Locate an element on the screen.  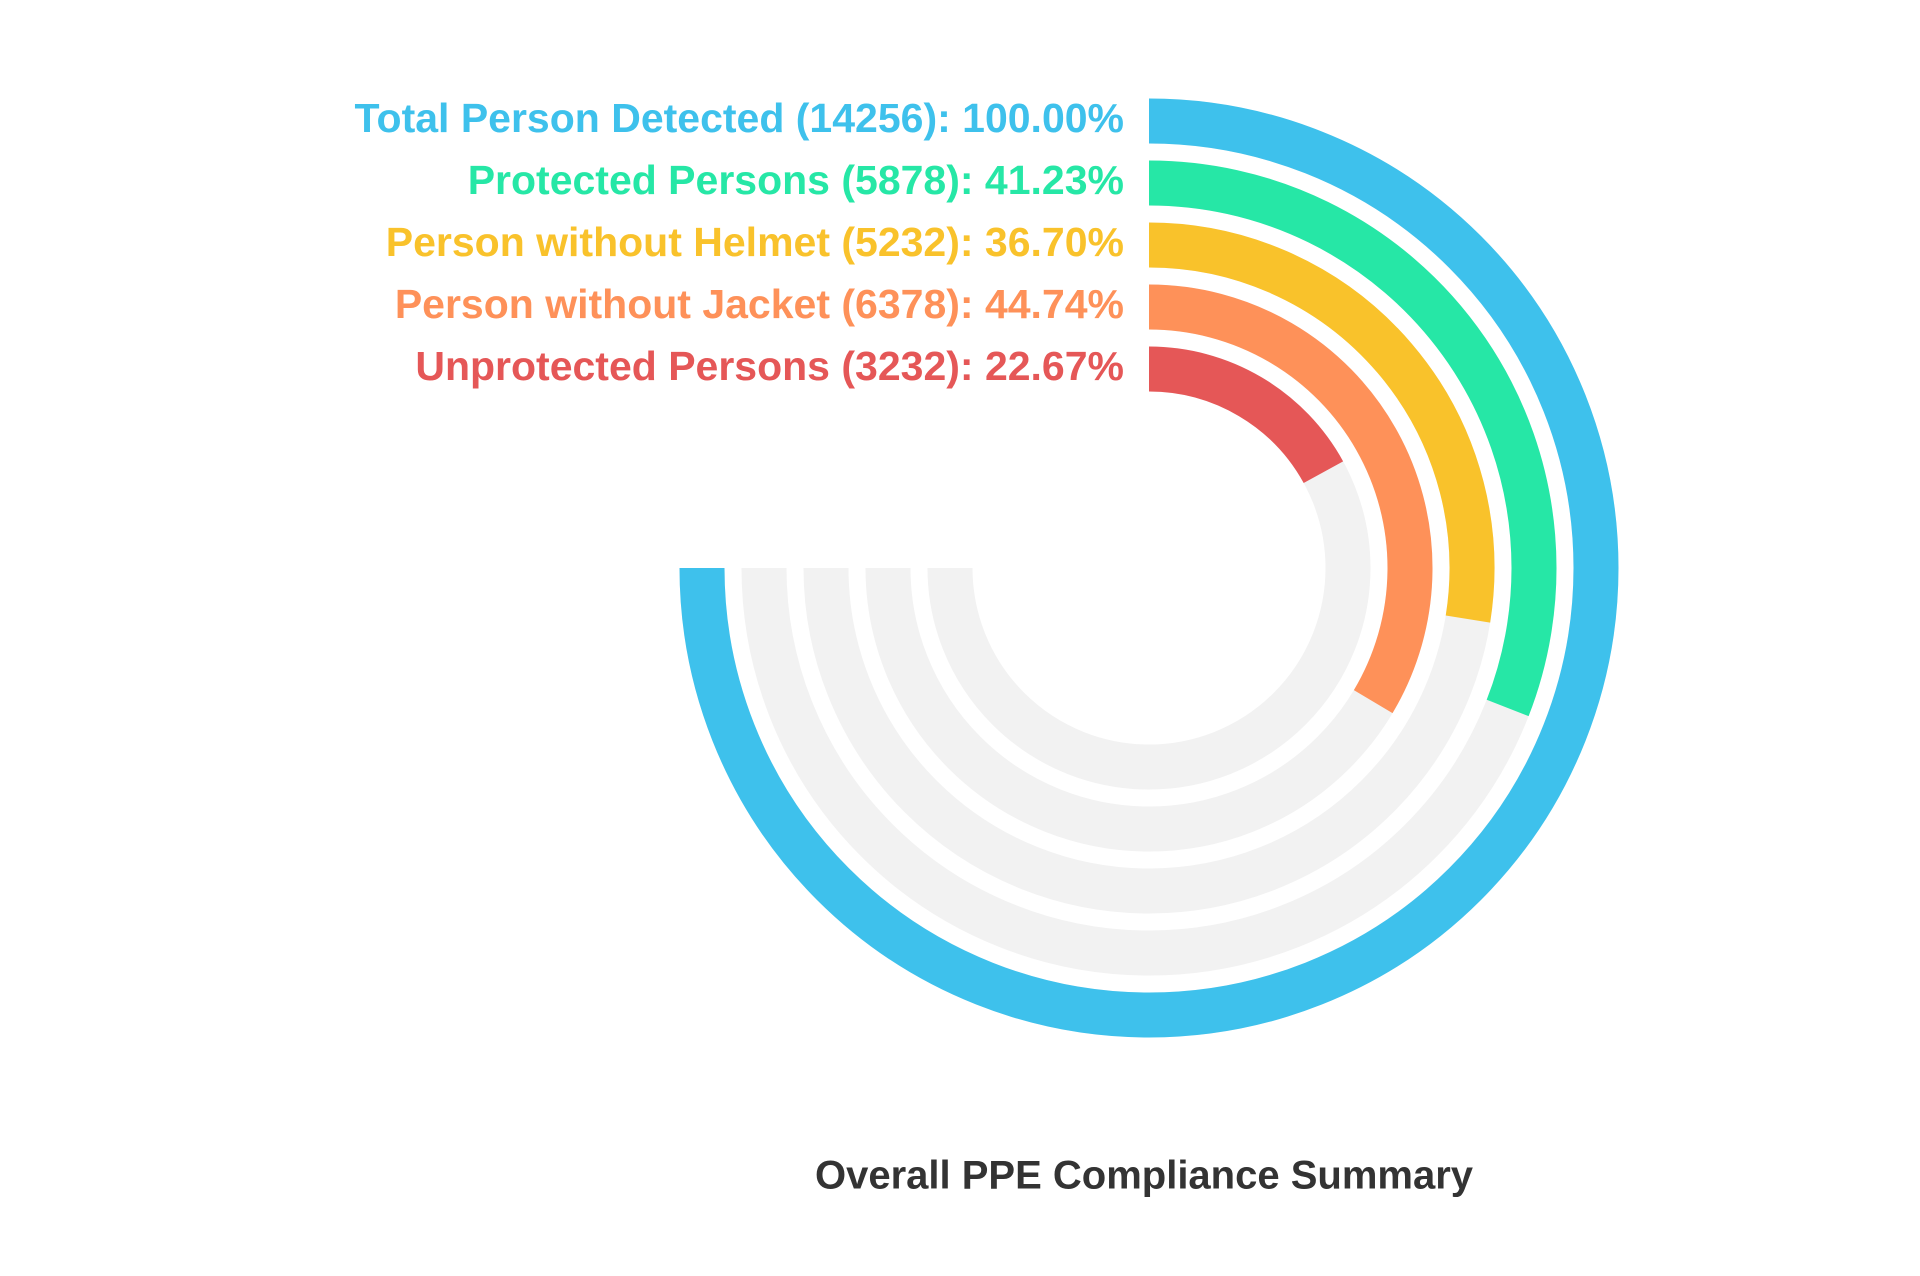
bar-label: Unprotected Persons (3232): 22.67% is located at coordinates (769, 366).